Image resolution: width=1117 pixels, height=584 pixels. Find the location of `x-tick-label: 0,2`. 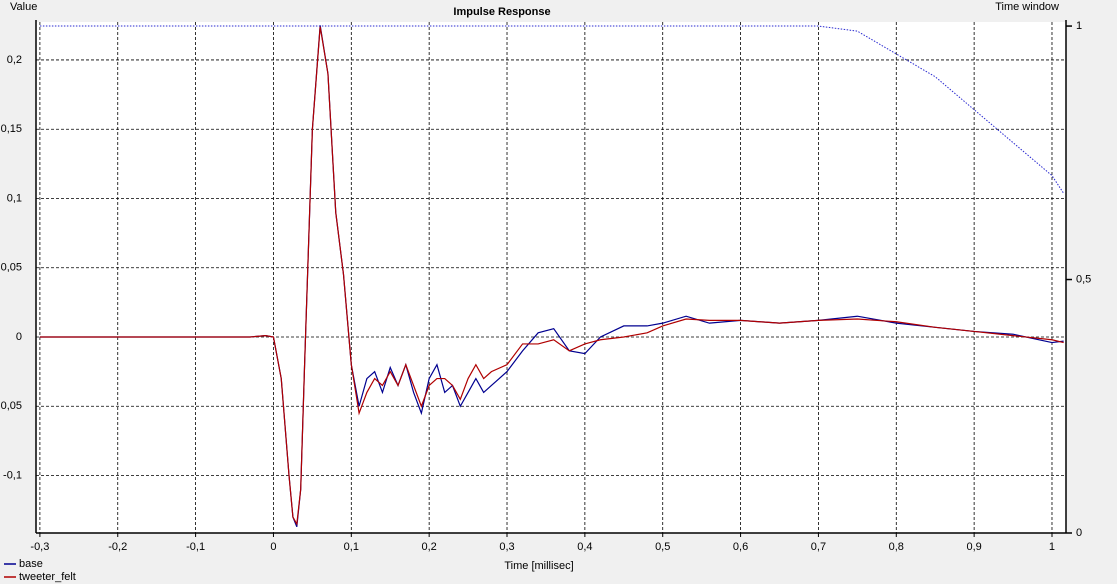

x-tick-label: 0,2 is located at coordinates (429, 547).